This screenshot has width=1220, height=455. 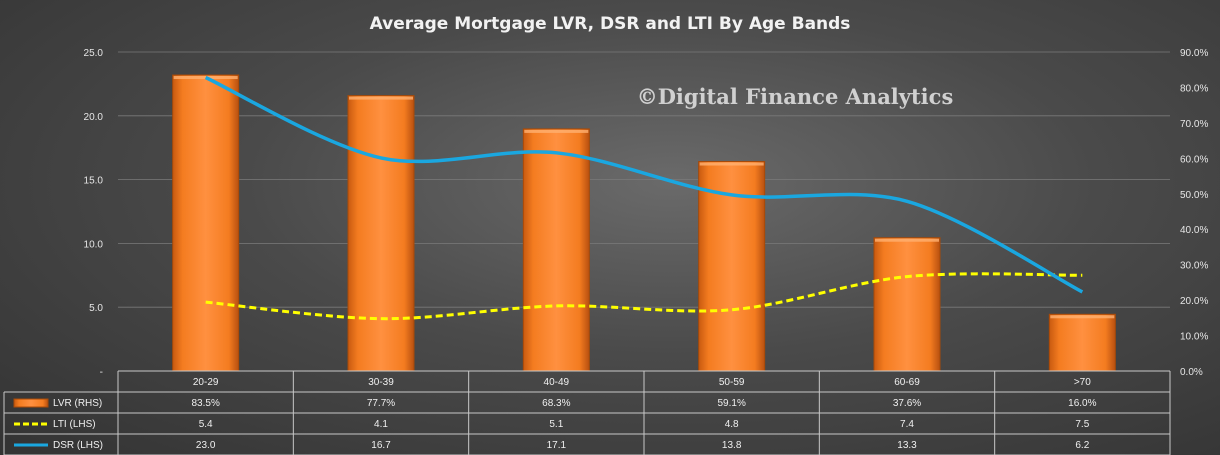 I want to click on table-cell: 13.8, so click(x=732, y=445).